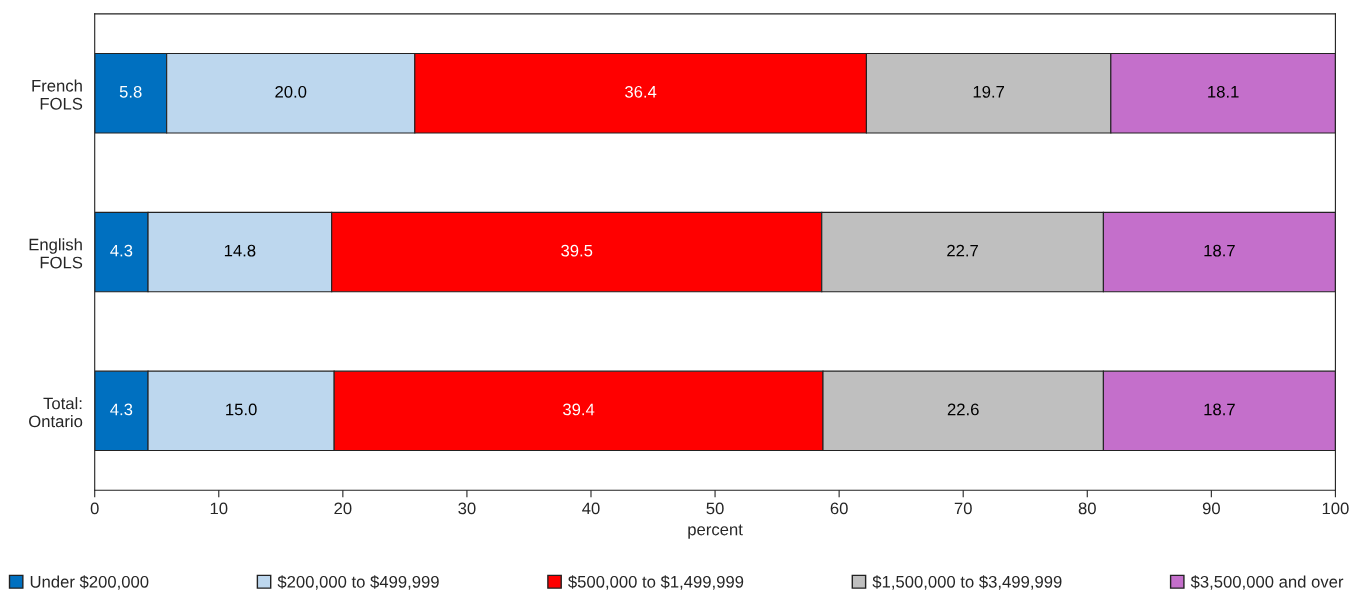 The height and width of the screenshot is (603, 1353). What do you see at coordinates (577, 250) in the screenshot?
I see `data-label: 39.5` at bounding box center [577, 250].